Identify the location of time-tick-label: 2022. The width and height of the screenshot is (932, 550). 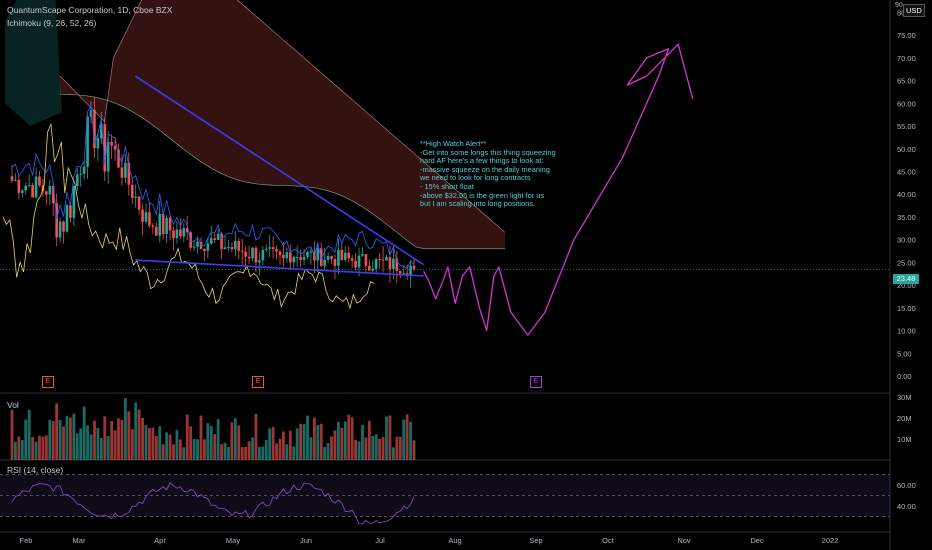
(830, 540).